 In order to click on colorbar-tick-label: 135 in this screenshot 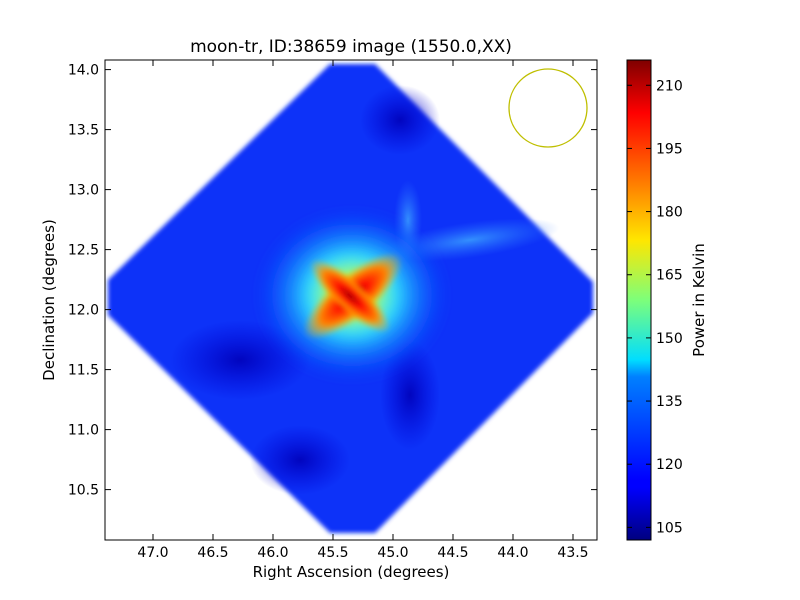, I will do `click(669, 402)`.